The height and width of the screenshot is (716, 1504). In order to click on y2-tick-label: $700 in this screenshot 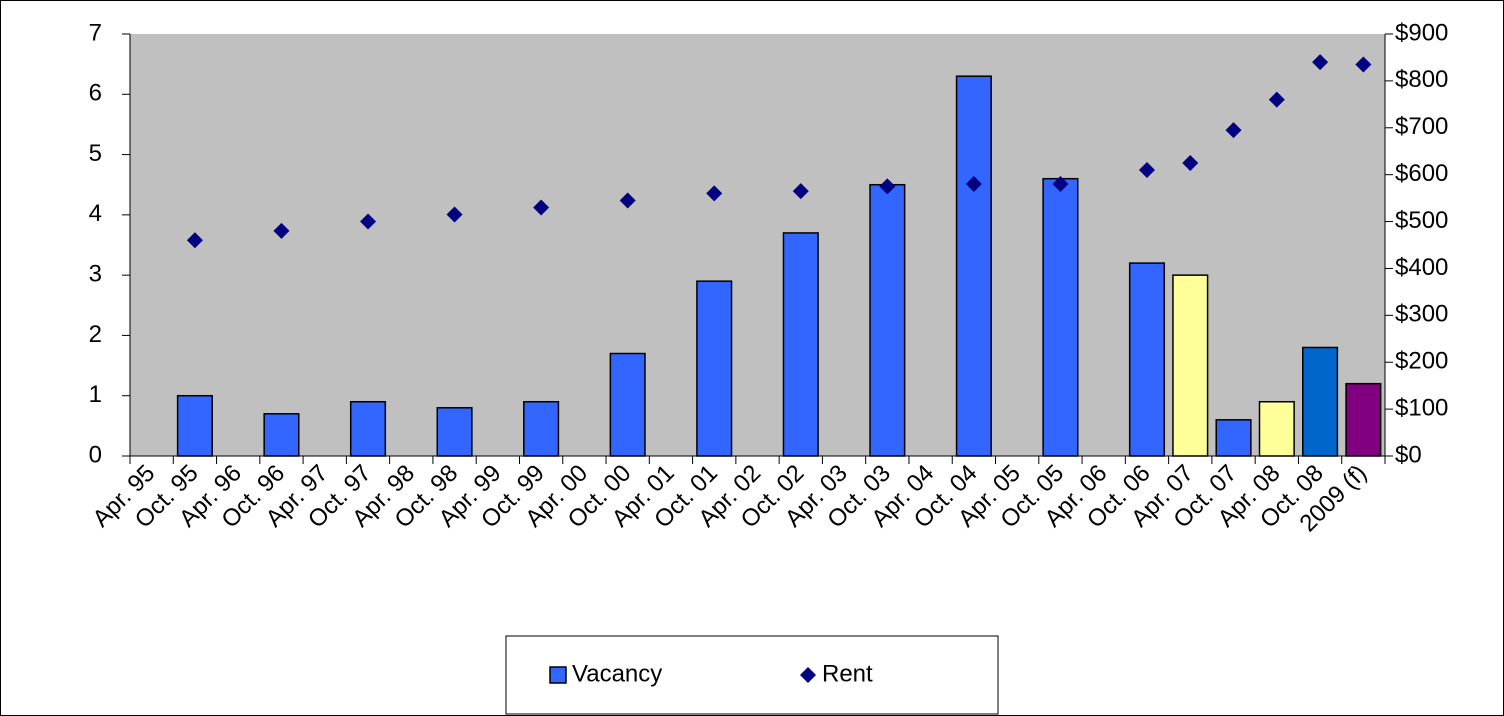, I will do `click(1421, 126)`.